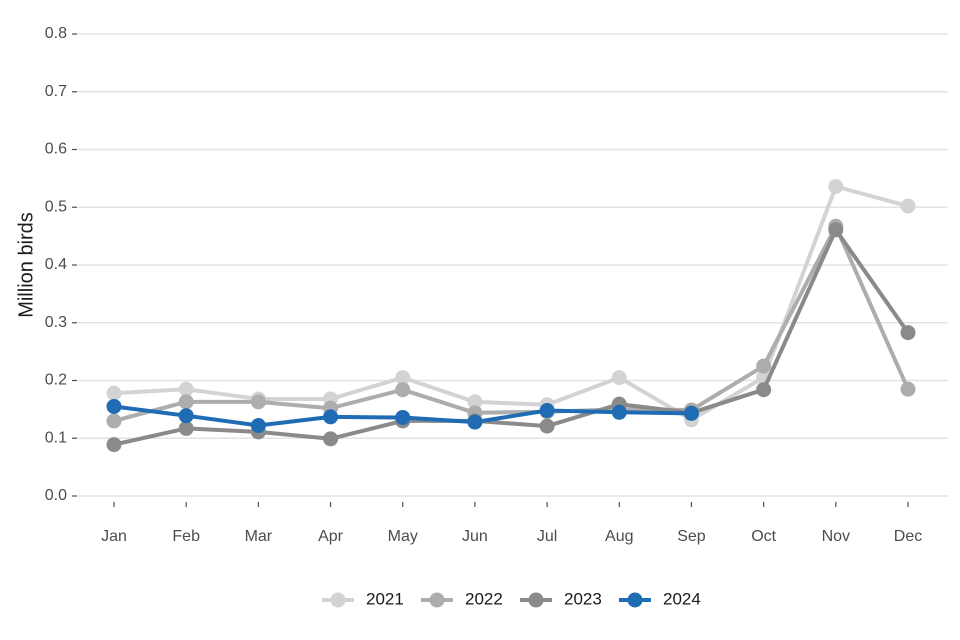  What do you see at coordinates (56, 264) in the screenshot?
I see `y-tick-label: 0.4` at bounding box center [56, 264].